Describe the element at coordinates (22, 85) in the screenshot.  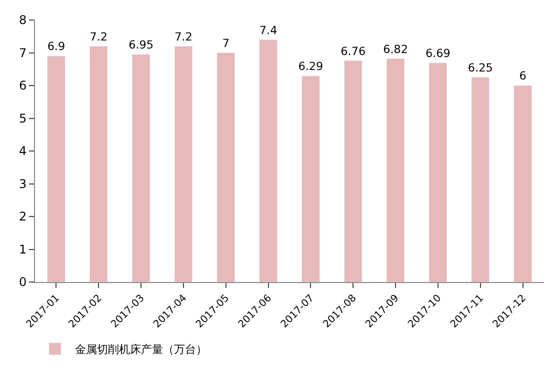
I see `y-tick-label: 6` at that location.